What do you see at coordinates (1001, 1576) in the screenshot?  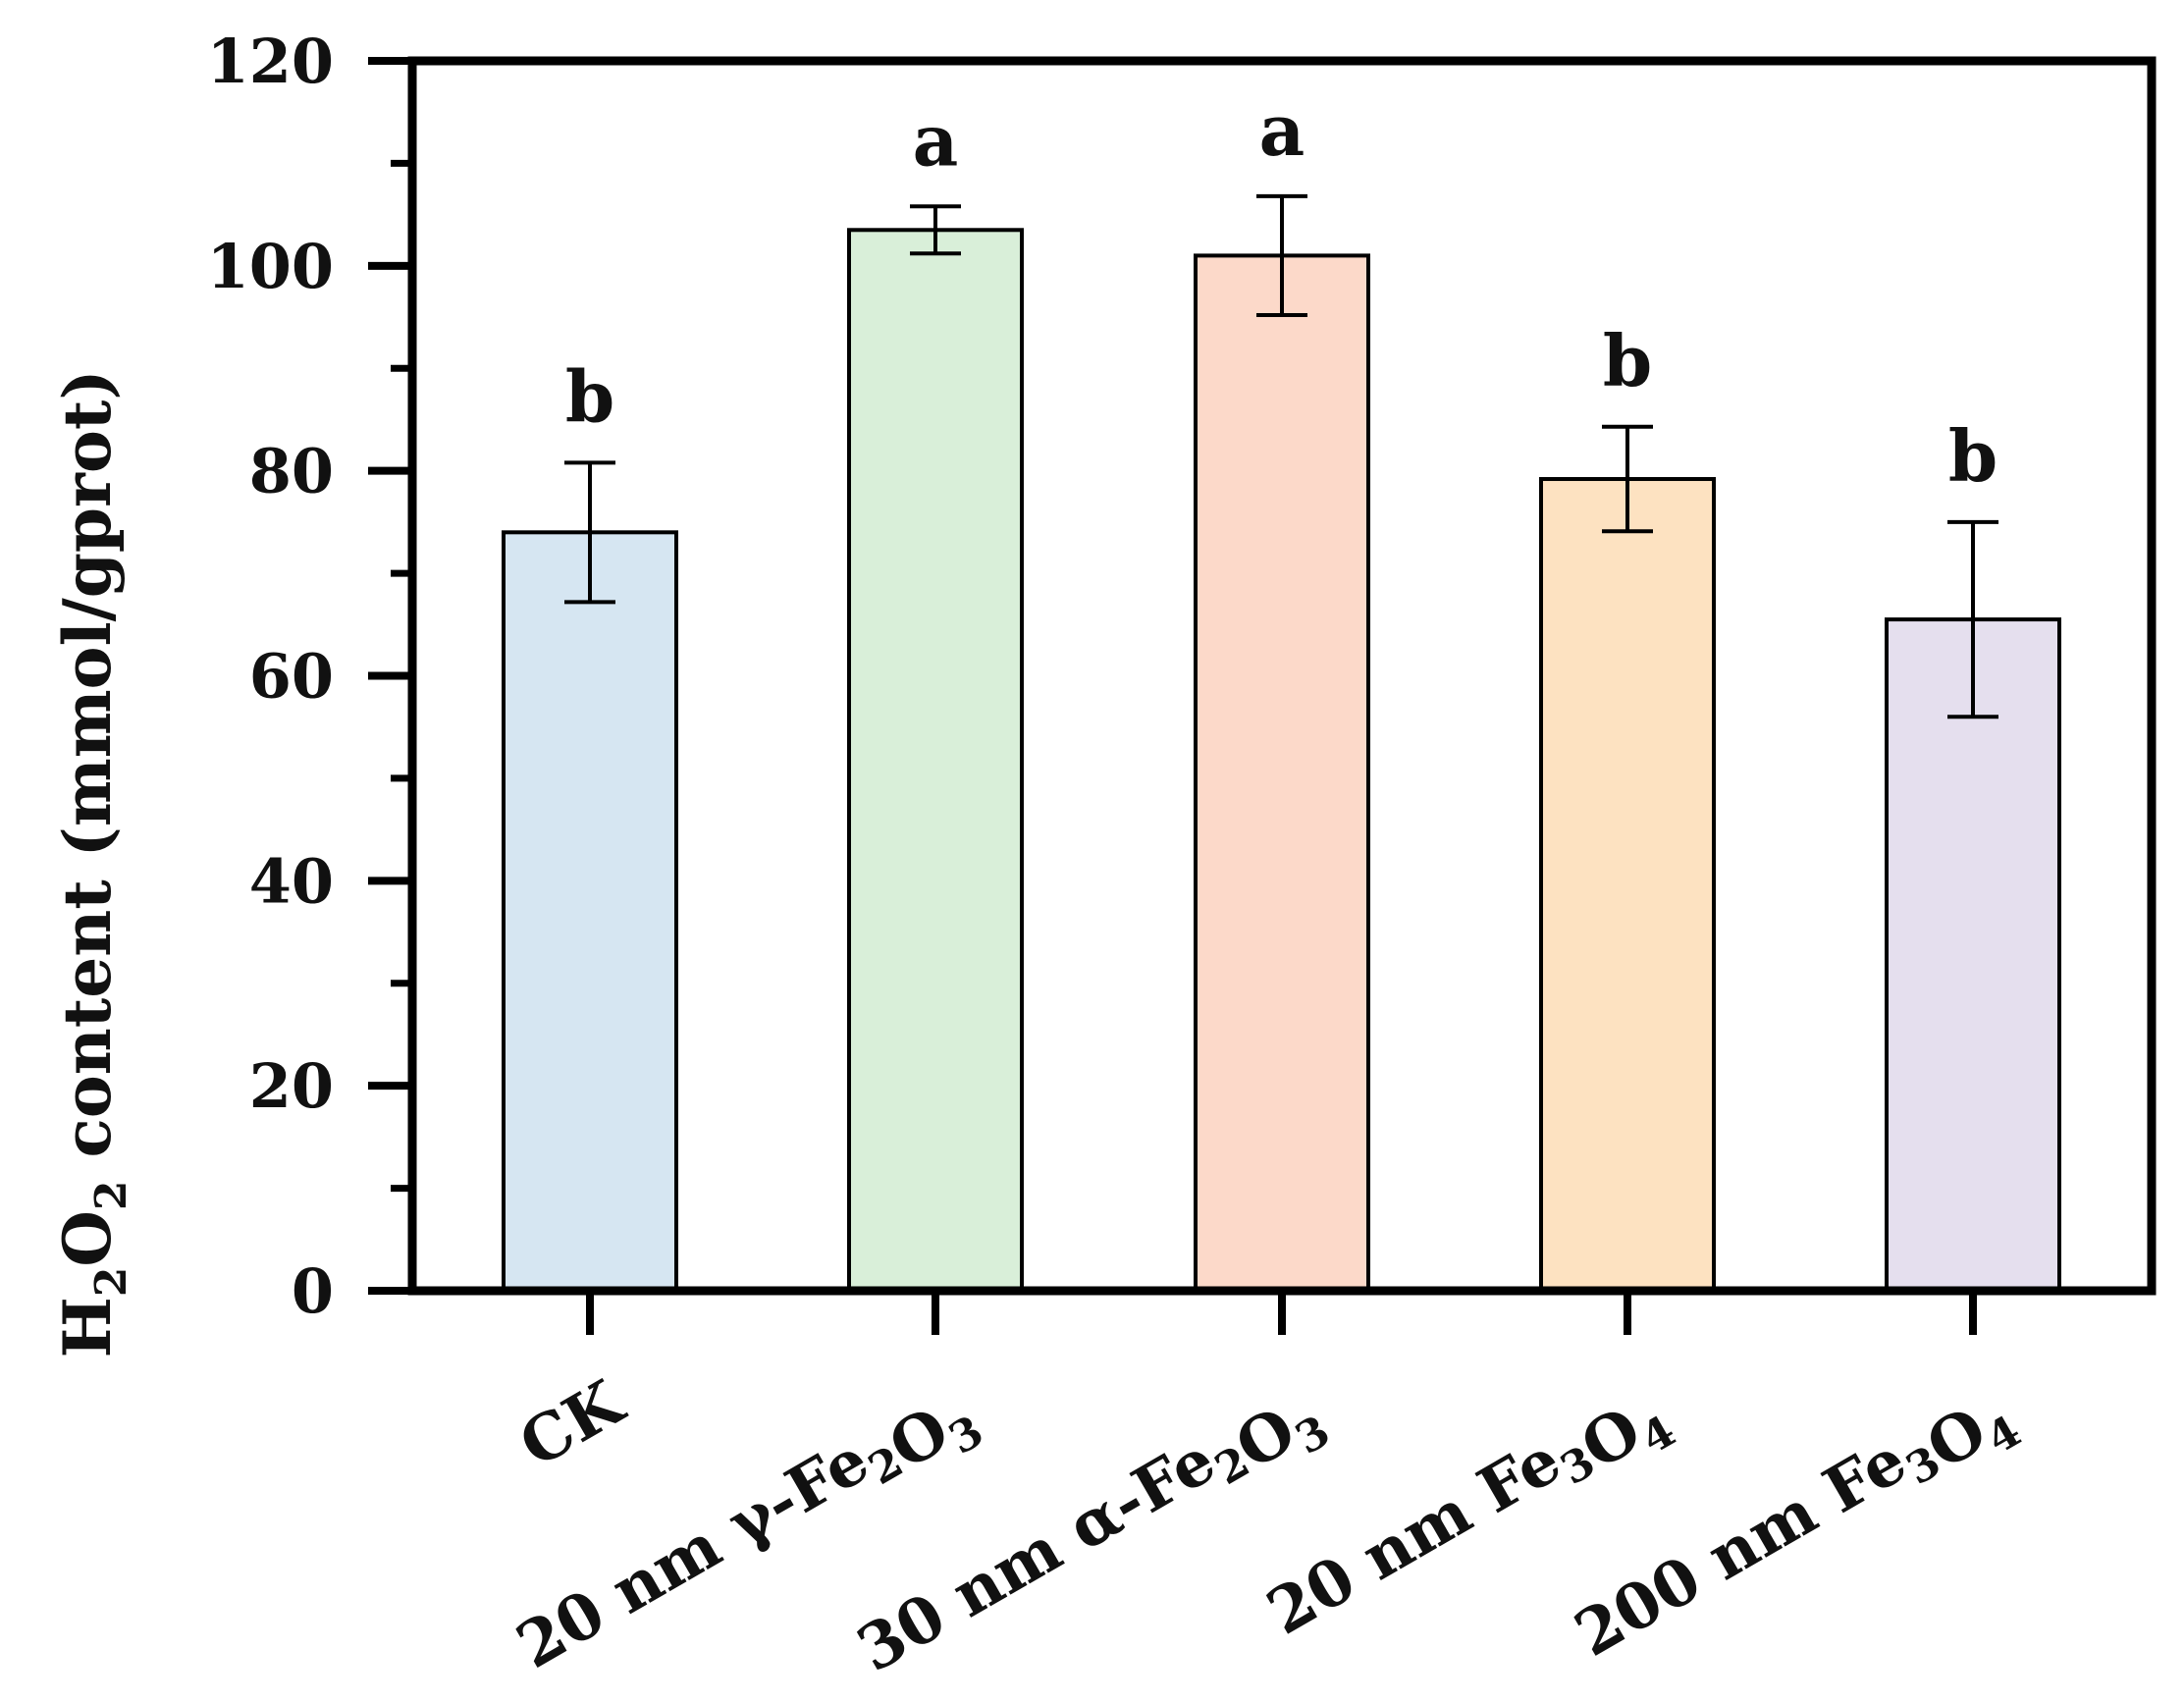 I see `x-tick-label-prefix: 30 nm α-` at bounding box center [1001, 1576].